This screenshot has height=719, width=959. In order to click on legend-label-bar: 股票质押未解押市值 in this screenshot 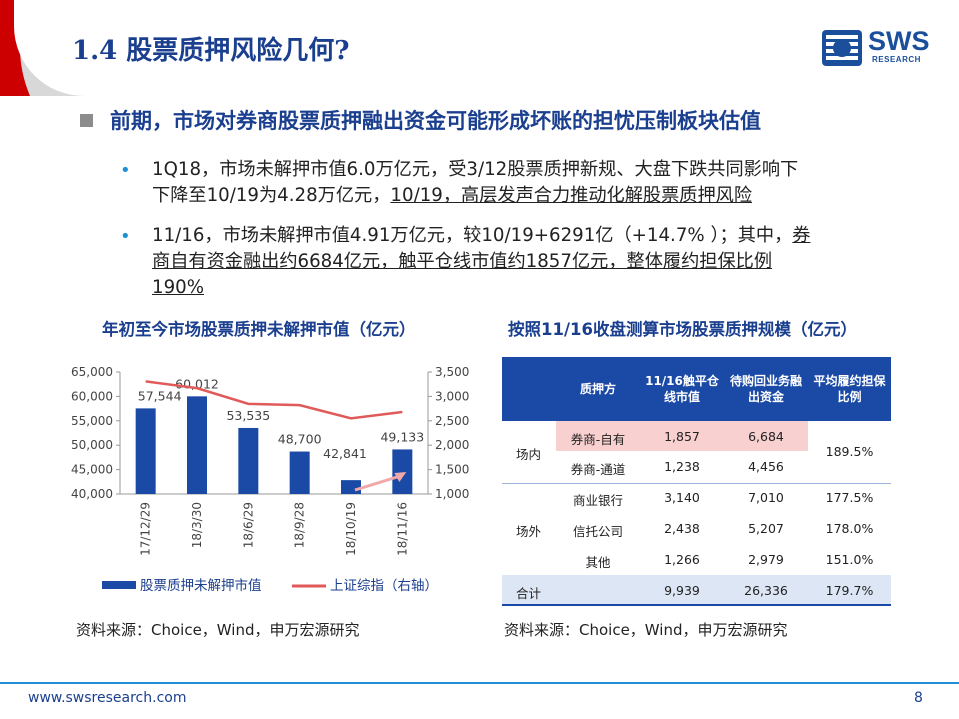, I will do `click(201, 585)`.